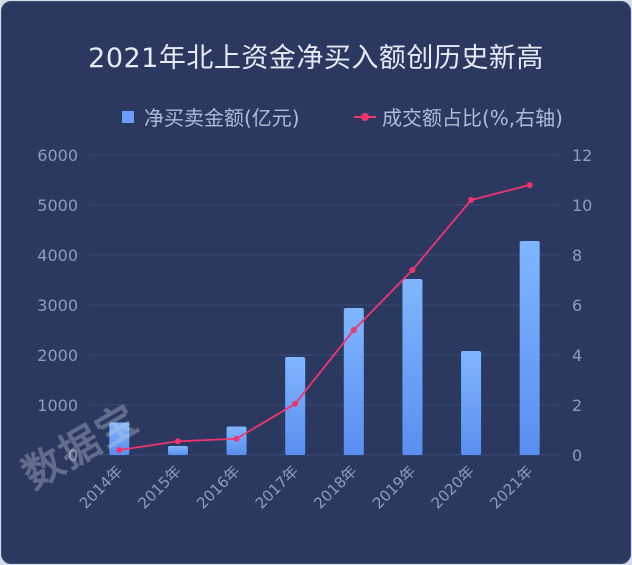  I want to click on y-right-tick-label: 2, so click(577, 405).